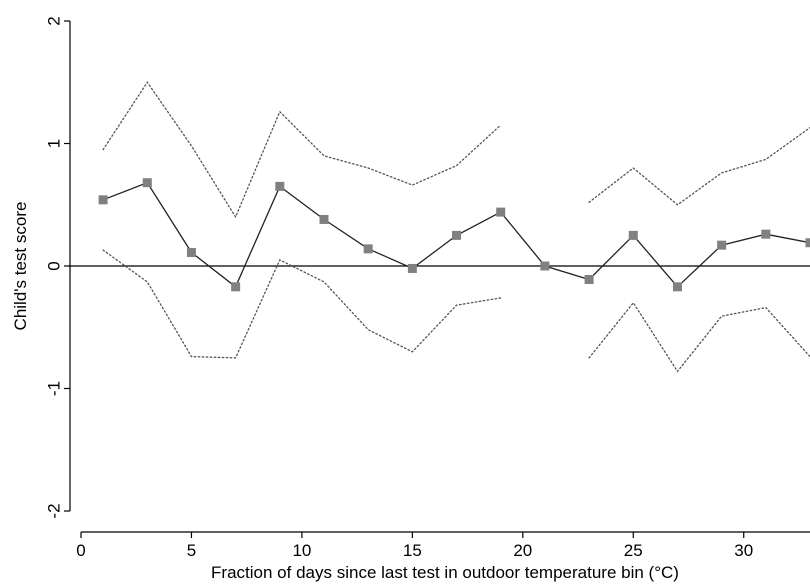 The height and width of the screenshot is (584, 810). I want to click on x-tick-label: 20, so click(522, 550).